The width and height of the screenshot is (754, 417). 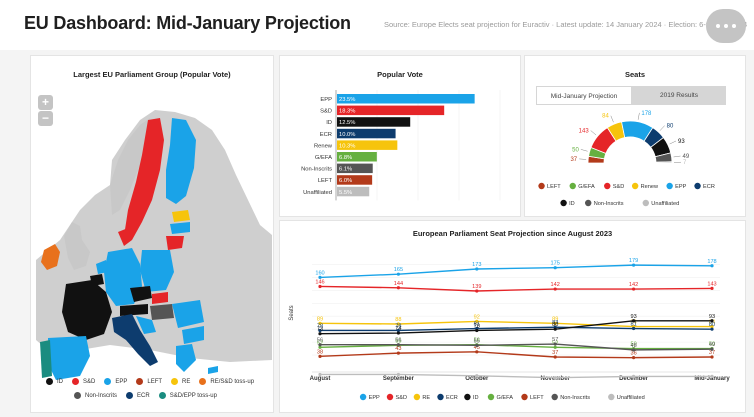 What do you see at coordinates (584, 95) in the screenshot?
I see `tab-mid-january: Mid-January Projection` at bounding box center [584, 95].